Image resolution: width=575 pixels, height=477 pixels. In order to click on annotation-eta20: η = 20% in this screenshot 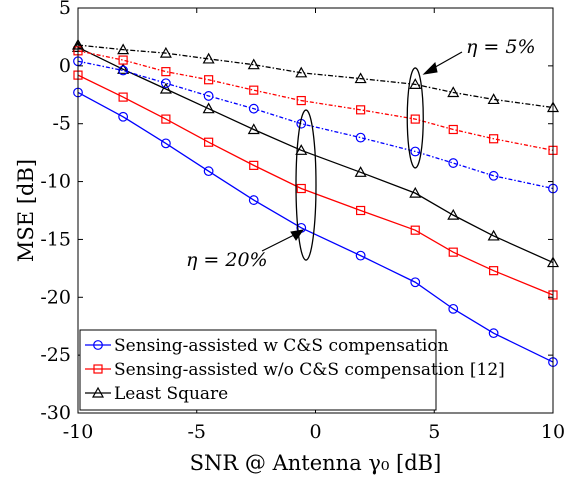, I will do `click(227, 260)`.